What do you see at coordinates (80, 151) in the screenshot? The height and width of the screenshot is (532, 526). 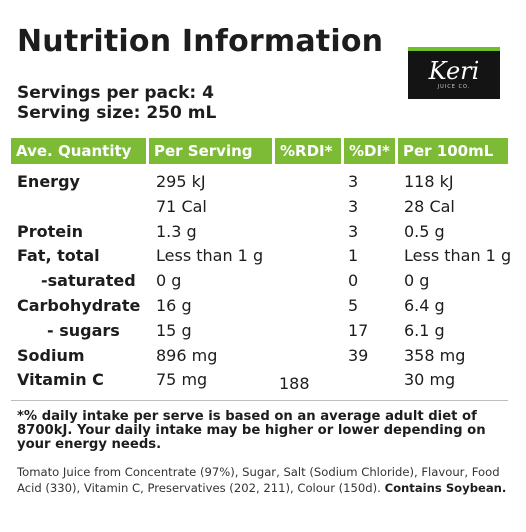 I see `header-ave-quantity: Ave. Quantity` at bounding box center [80, 151].